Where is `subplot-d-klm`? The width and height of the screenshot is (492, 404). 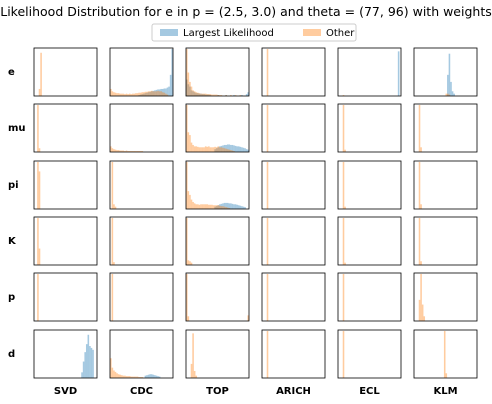
subplot-d-klm is located at coordinates (445, 354).